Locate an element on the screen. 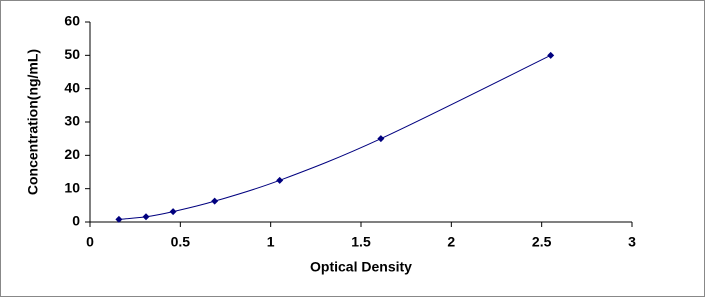  x-tick-label: 1 is located at coordinates (271, 242).